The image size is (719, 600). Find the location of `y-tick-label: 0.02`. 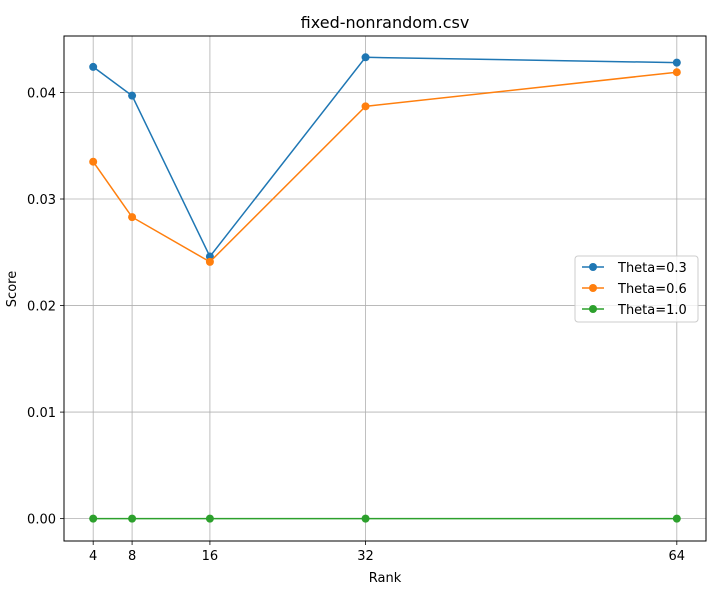

y-tick-label: 0.02 is located at coordinates (41, 307).